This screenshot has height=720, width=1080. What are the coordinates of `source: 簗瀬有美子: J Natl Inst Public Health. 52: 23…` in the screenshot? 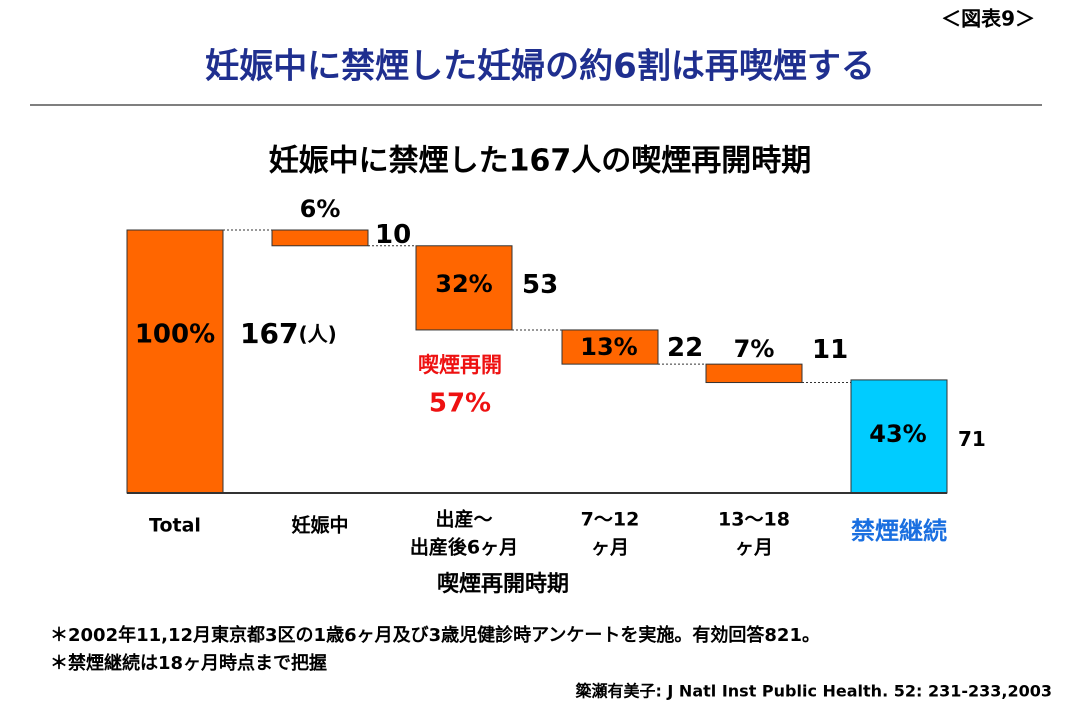 It's located at (813, 691).